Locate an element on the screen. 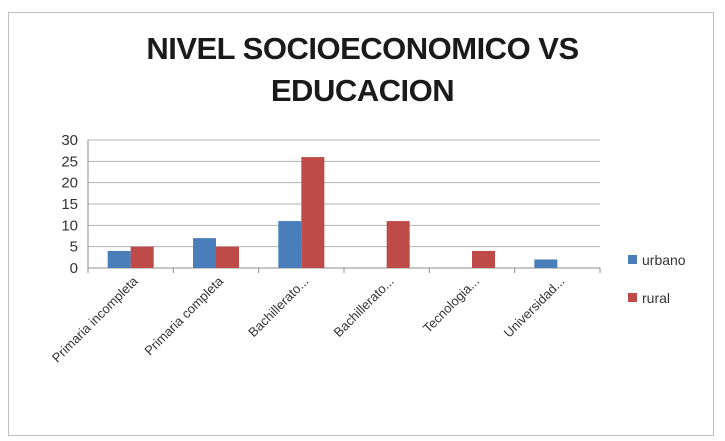 This screenshot has height=441, width=725. legend-swatch-urbano is located at coordinates (632, 259).